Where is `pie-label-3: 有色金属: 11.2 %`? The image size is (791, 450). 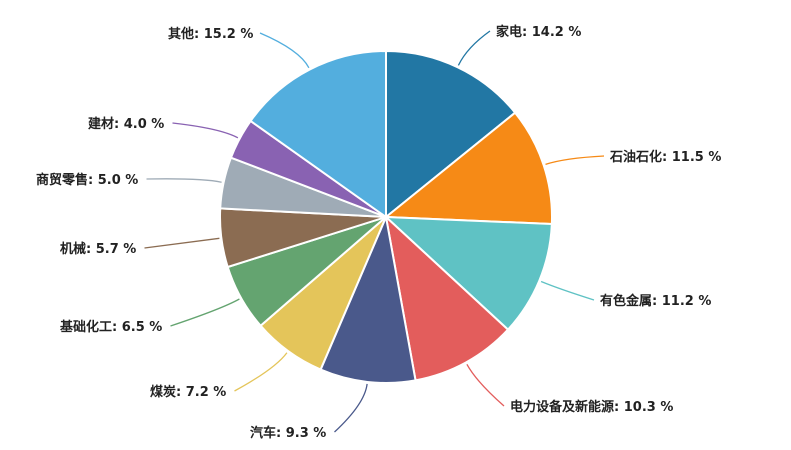 pie-label-3: 有色金属: 11.2 % is located at coordinates (655, 301).